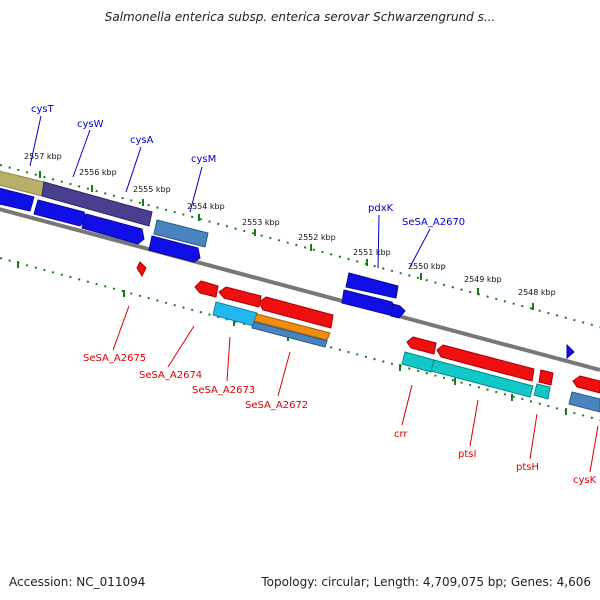 Image resolution: width=600 pixels, height=600 pixels. What do you see at coordinates (261, 222) in the screenshot?
I see `ruler-label-2553: 2553 kbp` at bounding box center [261, 222].